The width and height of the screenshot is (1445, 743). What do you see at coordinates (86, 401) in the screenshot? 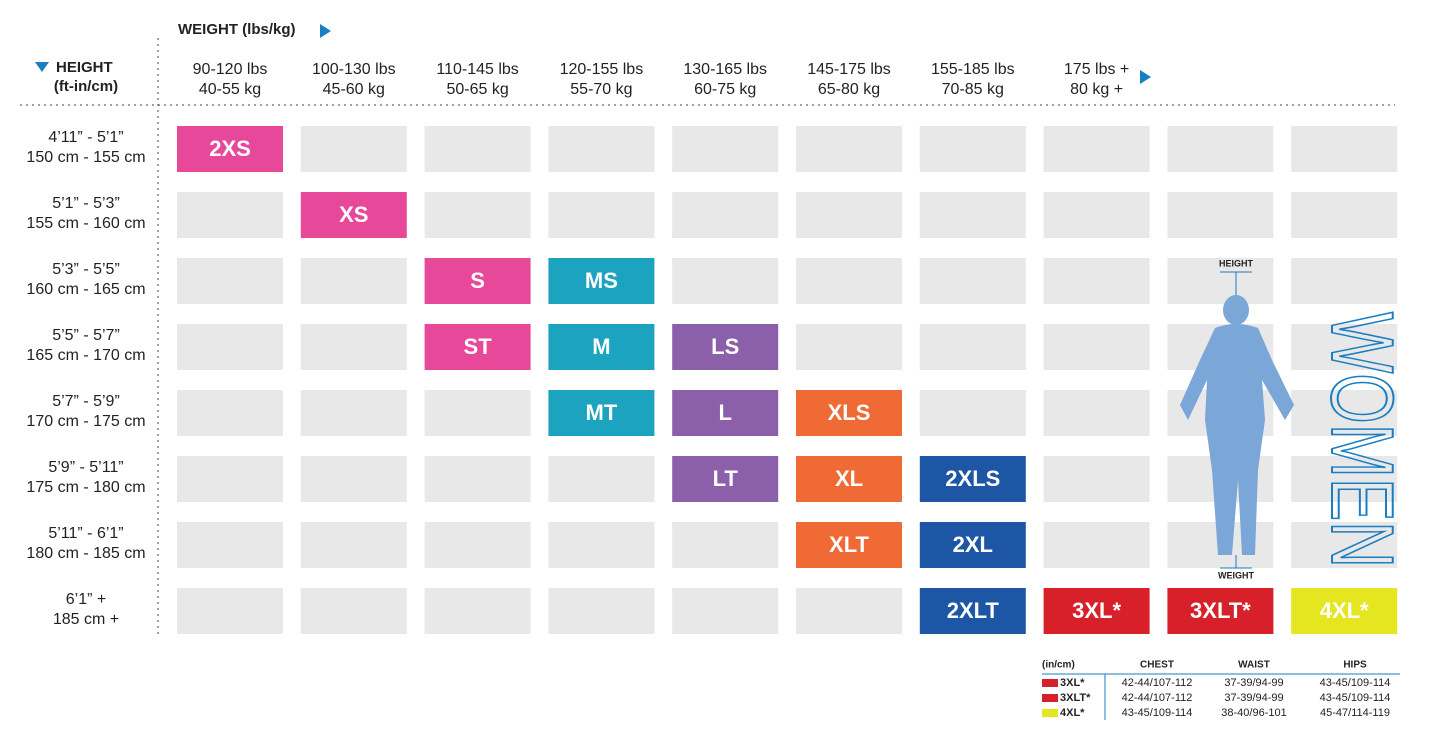
I see `height-range: 5’7” - 5’9”` at bounding box center [86, 401].